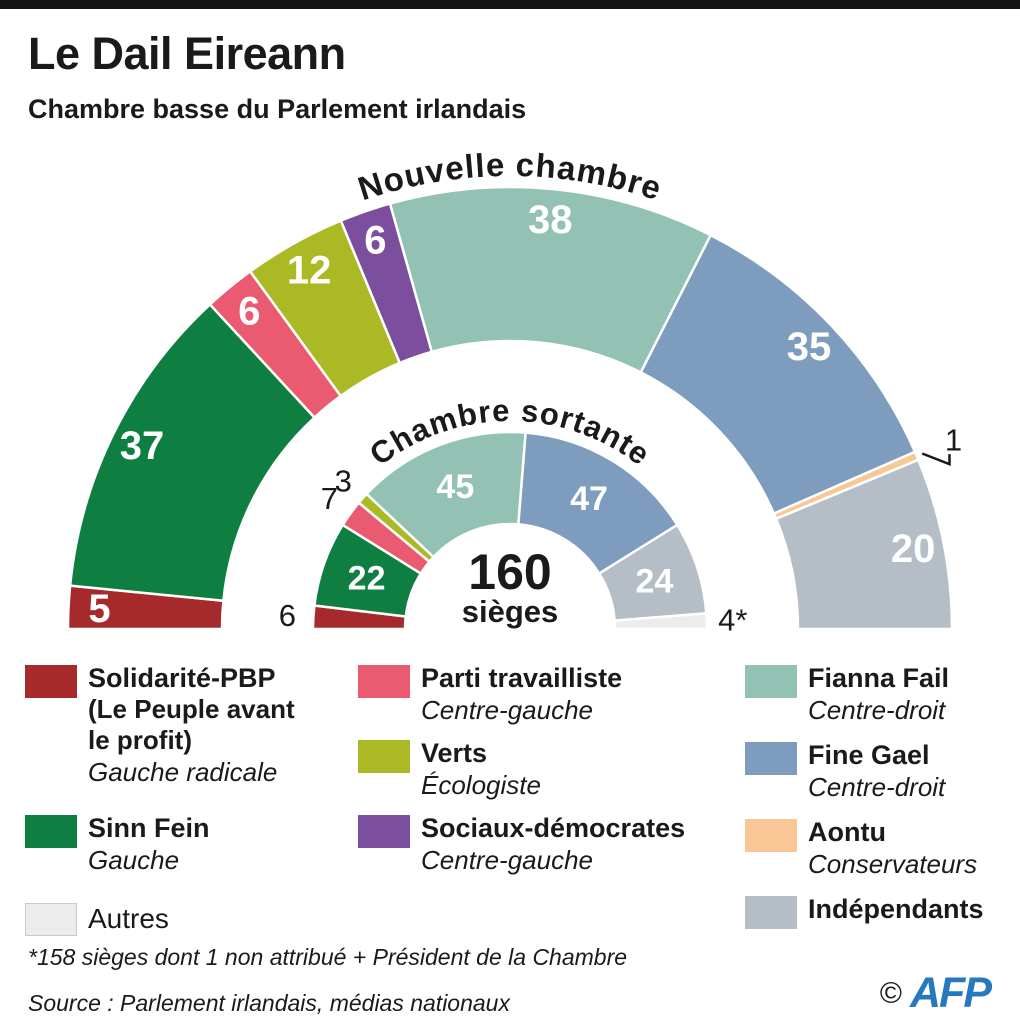 Image resolution: width=1020 pixels, height=1024 pixels. What do you see at coordinates (481, 785) in the screenshot?
I see `legend-party-orientation: Écologiste` at bounding box center [481, 785].